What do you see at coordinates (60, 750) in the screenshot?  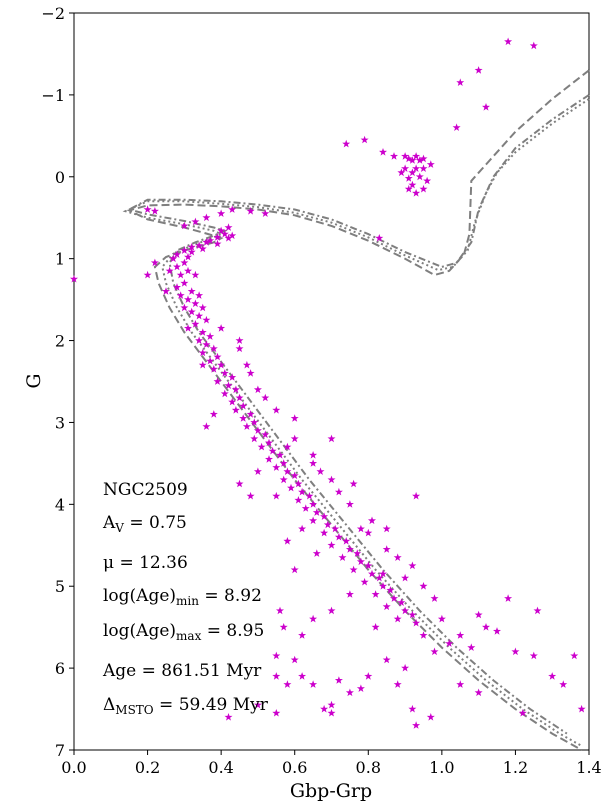 I see `y-tick-label: 7` at bounding box center [60, 750].